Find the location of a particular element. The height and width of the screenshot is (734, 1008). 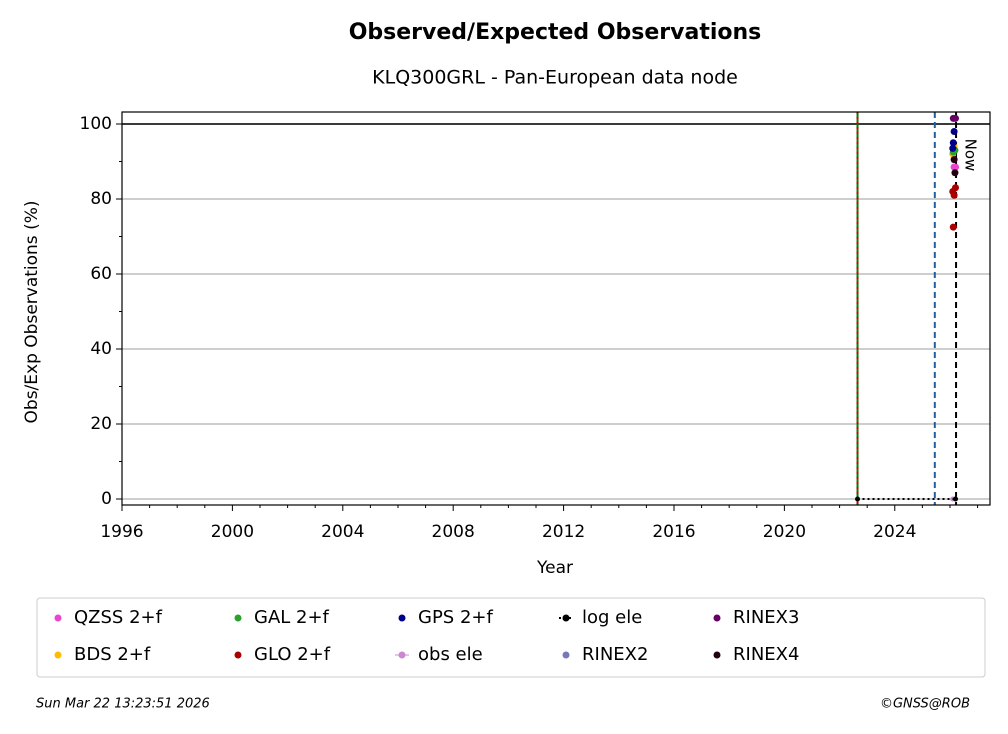

legend-item: RINEX3 is located at coordinates (756, 617).